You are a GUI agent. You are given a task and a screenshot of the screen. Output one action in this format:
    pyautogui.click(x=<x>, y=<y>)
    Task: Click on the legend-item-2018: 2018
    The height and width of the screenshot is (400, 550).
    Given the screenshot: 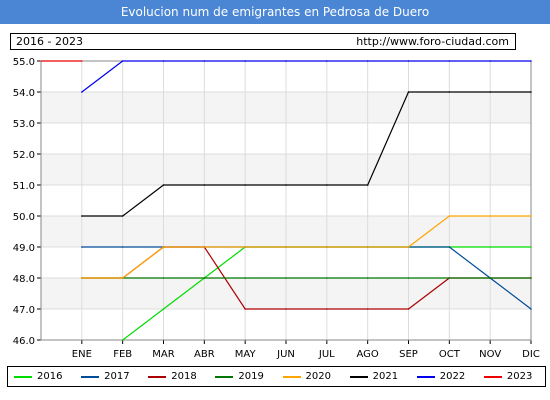 What is the action you would take?
    pyautogui.click(x=175, y=376)
    